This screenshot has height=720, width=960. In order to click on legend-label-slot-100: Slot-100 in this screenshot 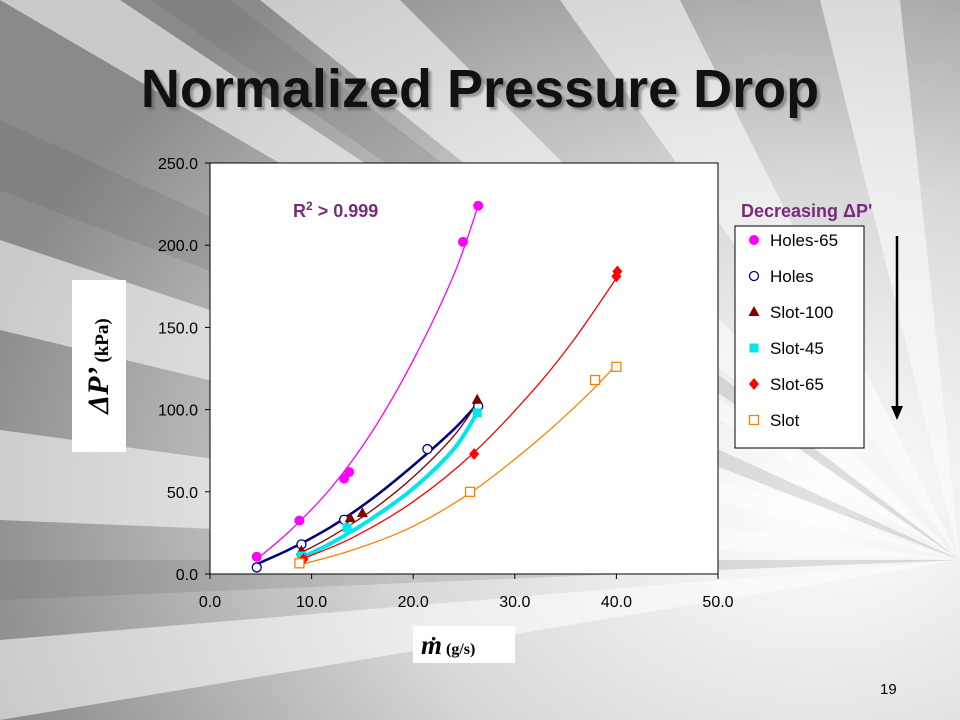, I will do `click(801, 312)`.